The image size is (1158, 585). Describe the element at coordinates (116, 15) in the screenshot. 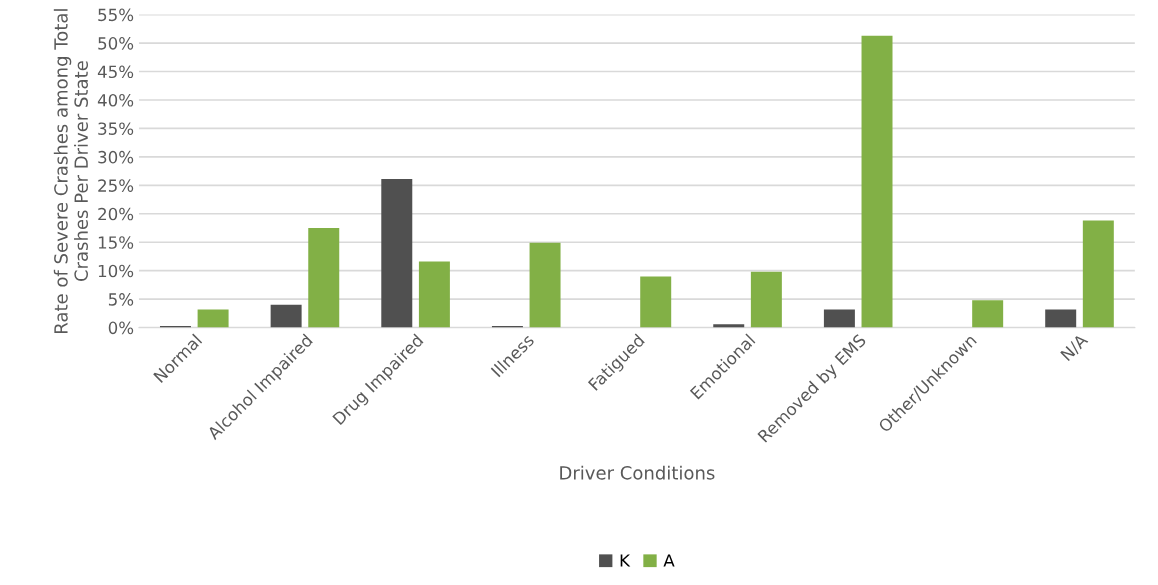

I see `y-tick-label: 55%` at that location.